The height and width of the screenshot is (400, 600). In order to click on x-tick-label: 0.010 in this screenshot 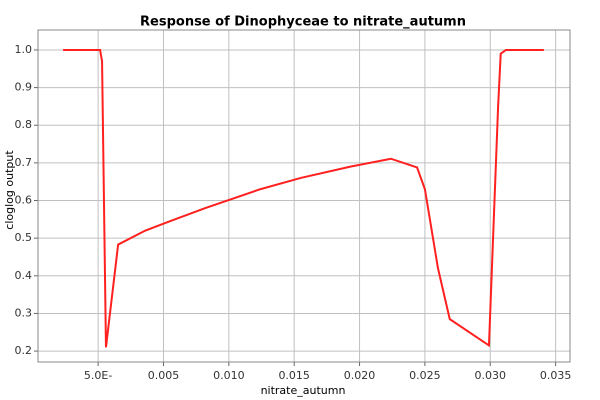, I will do `click(229, 375)`.